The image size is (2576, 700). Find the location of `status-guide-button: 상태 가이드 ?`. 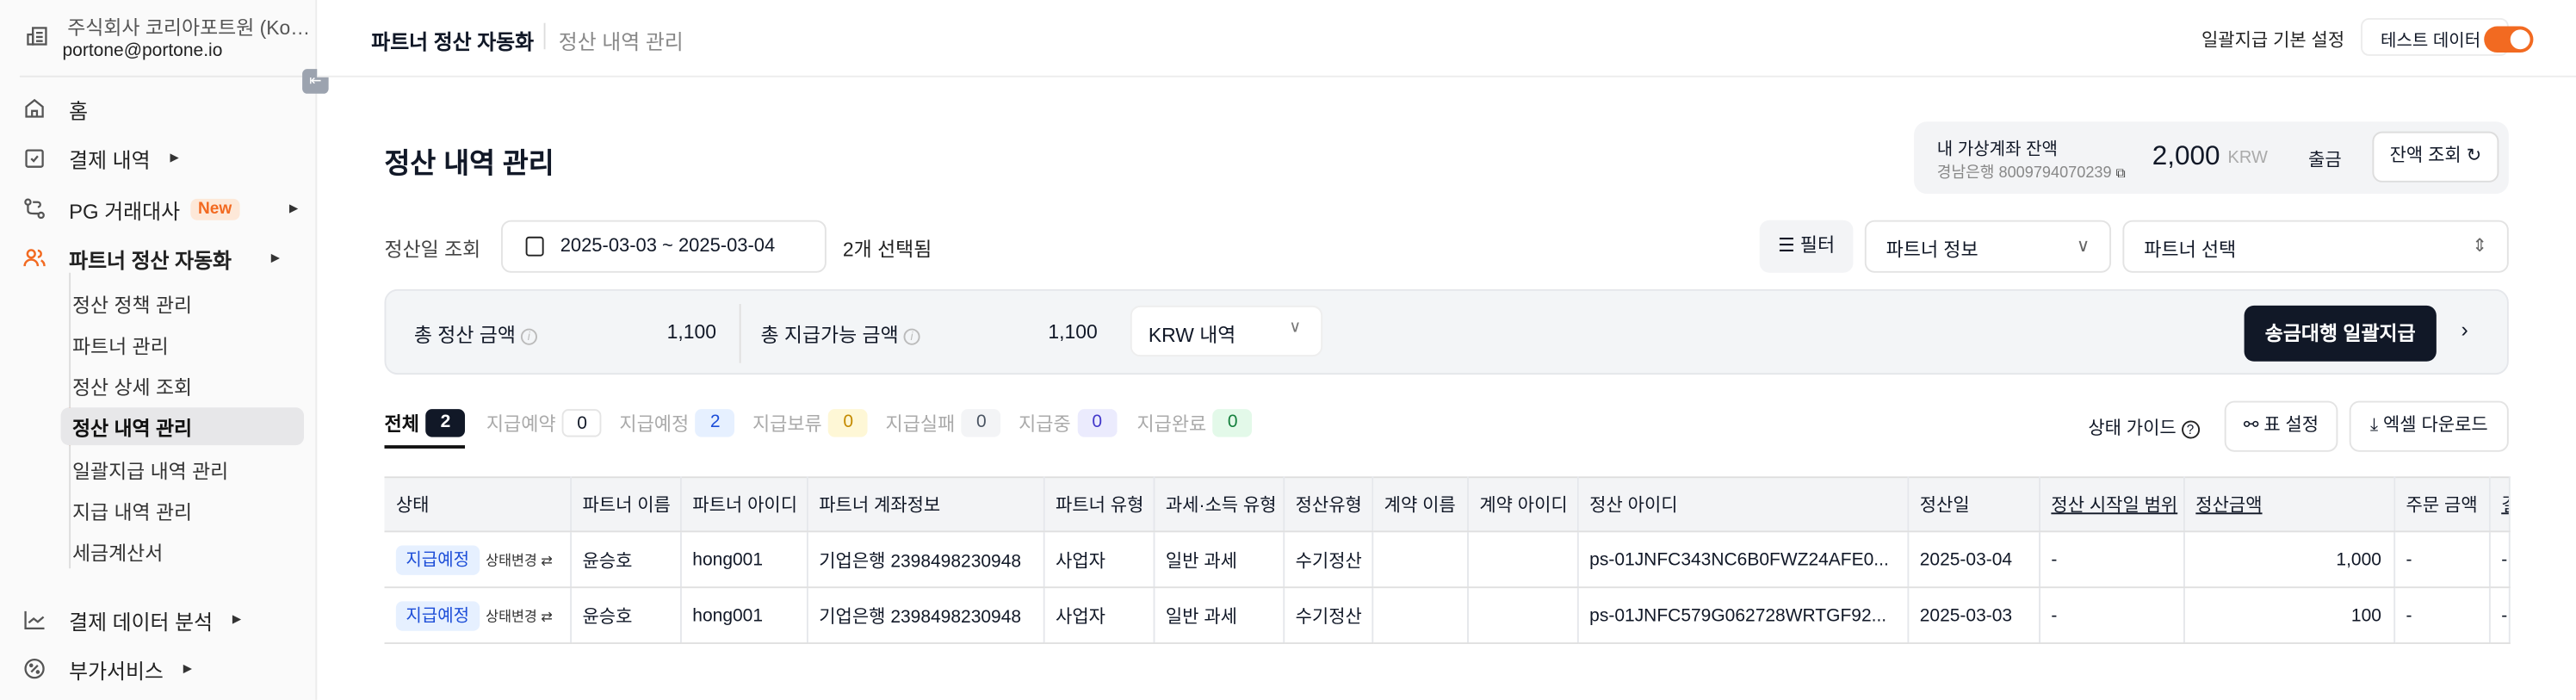

status-guide-button: 상태 가이드 ? is located at coordinates (2144, 427).